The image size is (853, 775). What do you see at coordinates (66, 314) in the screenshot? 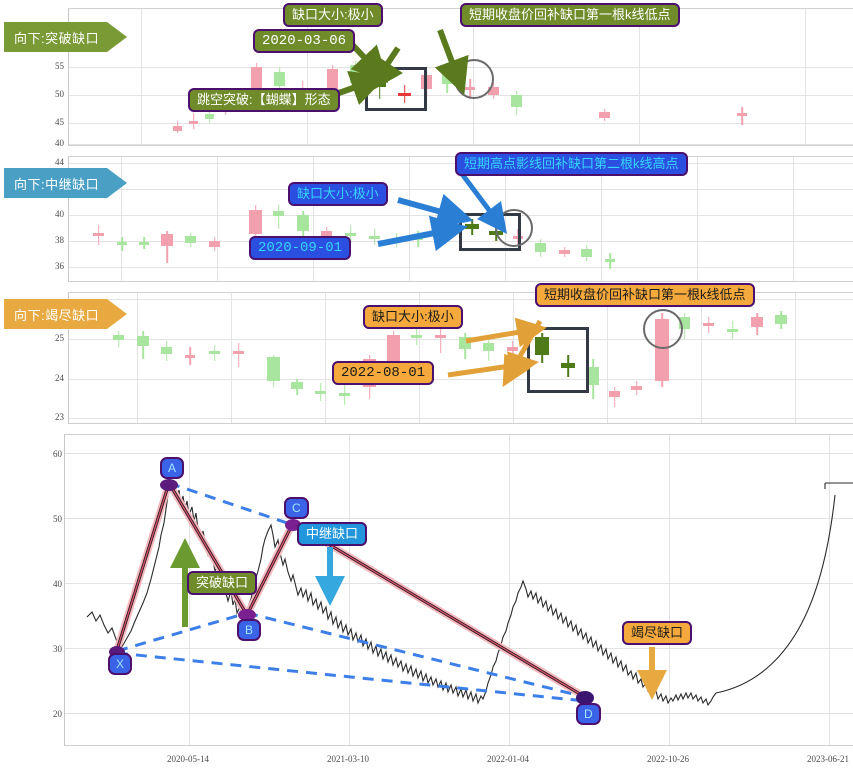
I see `banner-exhaustion-gap: 向下:竭尽缺口` at bounding box center [66, 314].